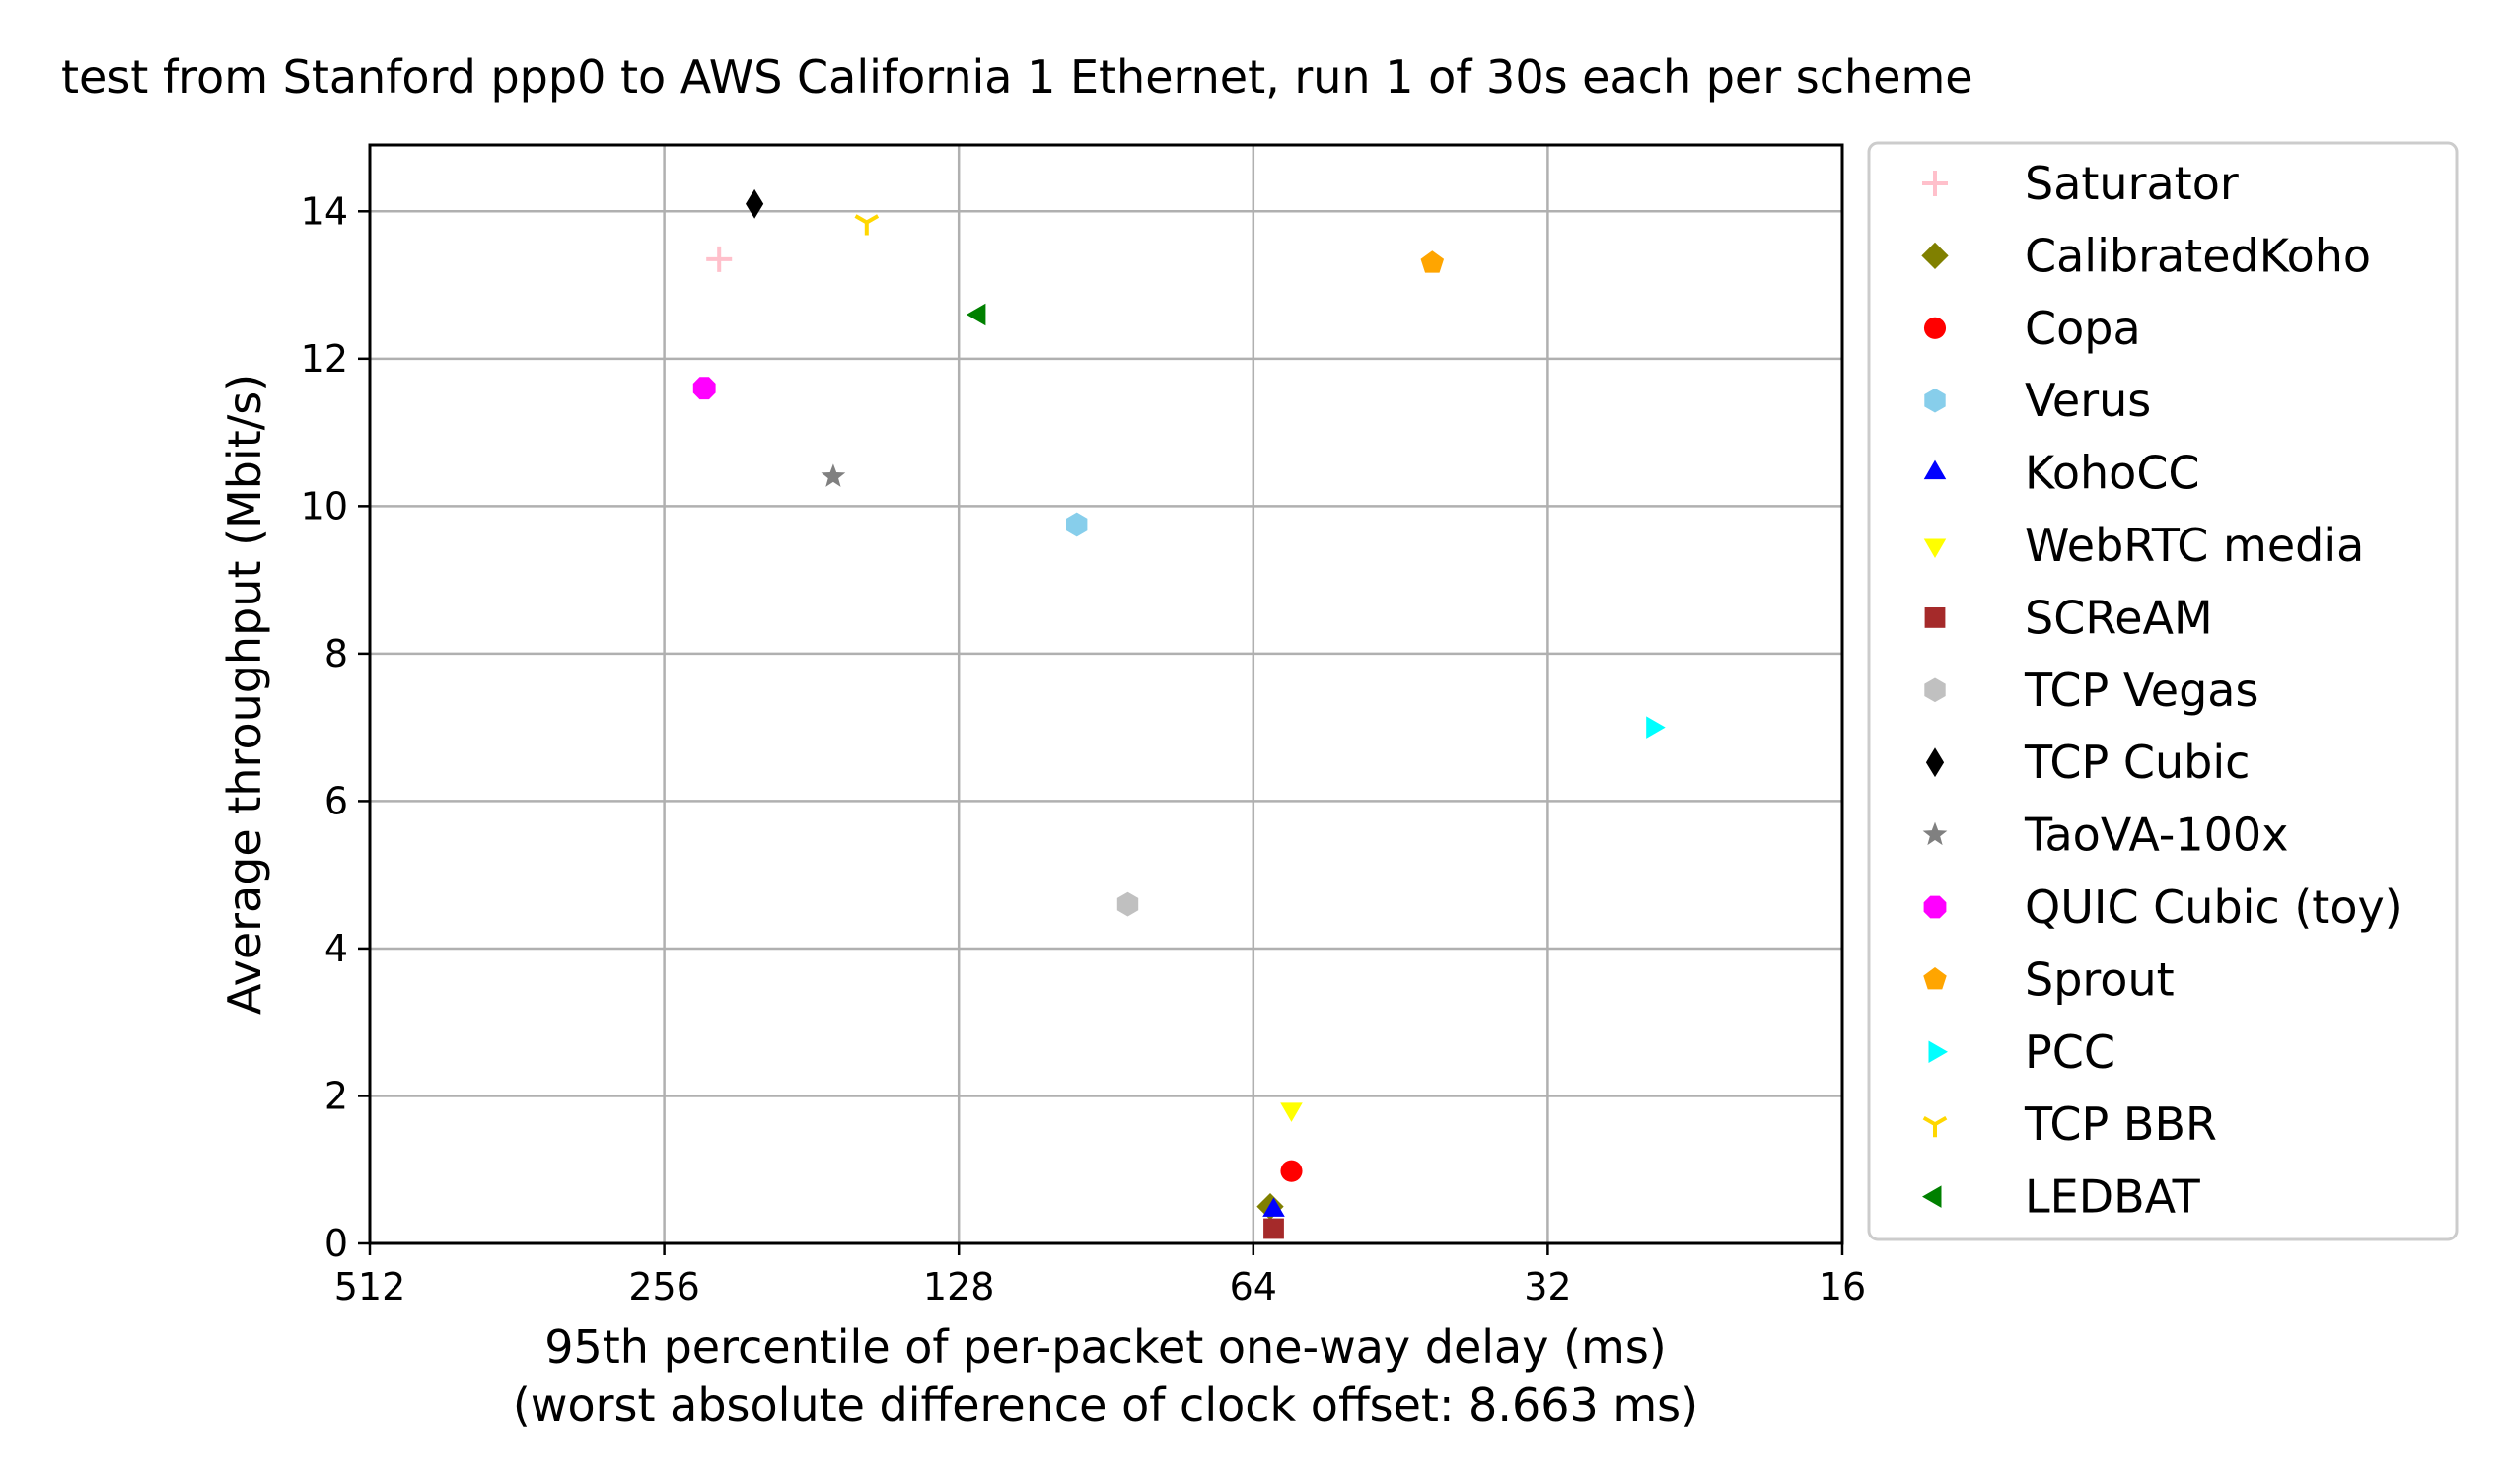 This screenshot has width=2506, height=1484. I want to click on legend-label-tcp-vegas: TCP Vegas, so click(2141, 690).